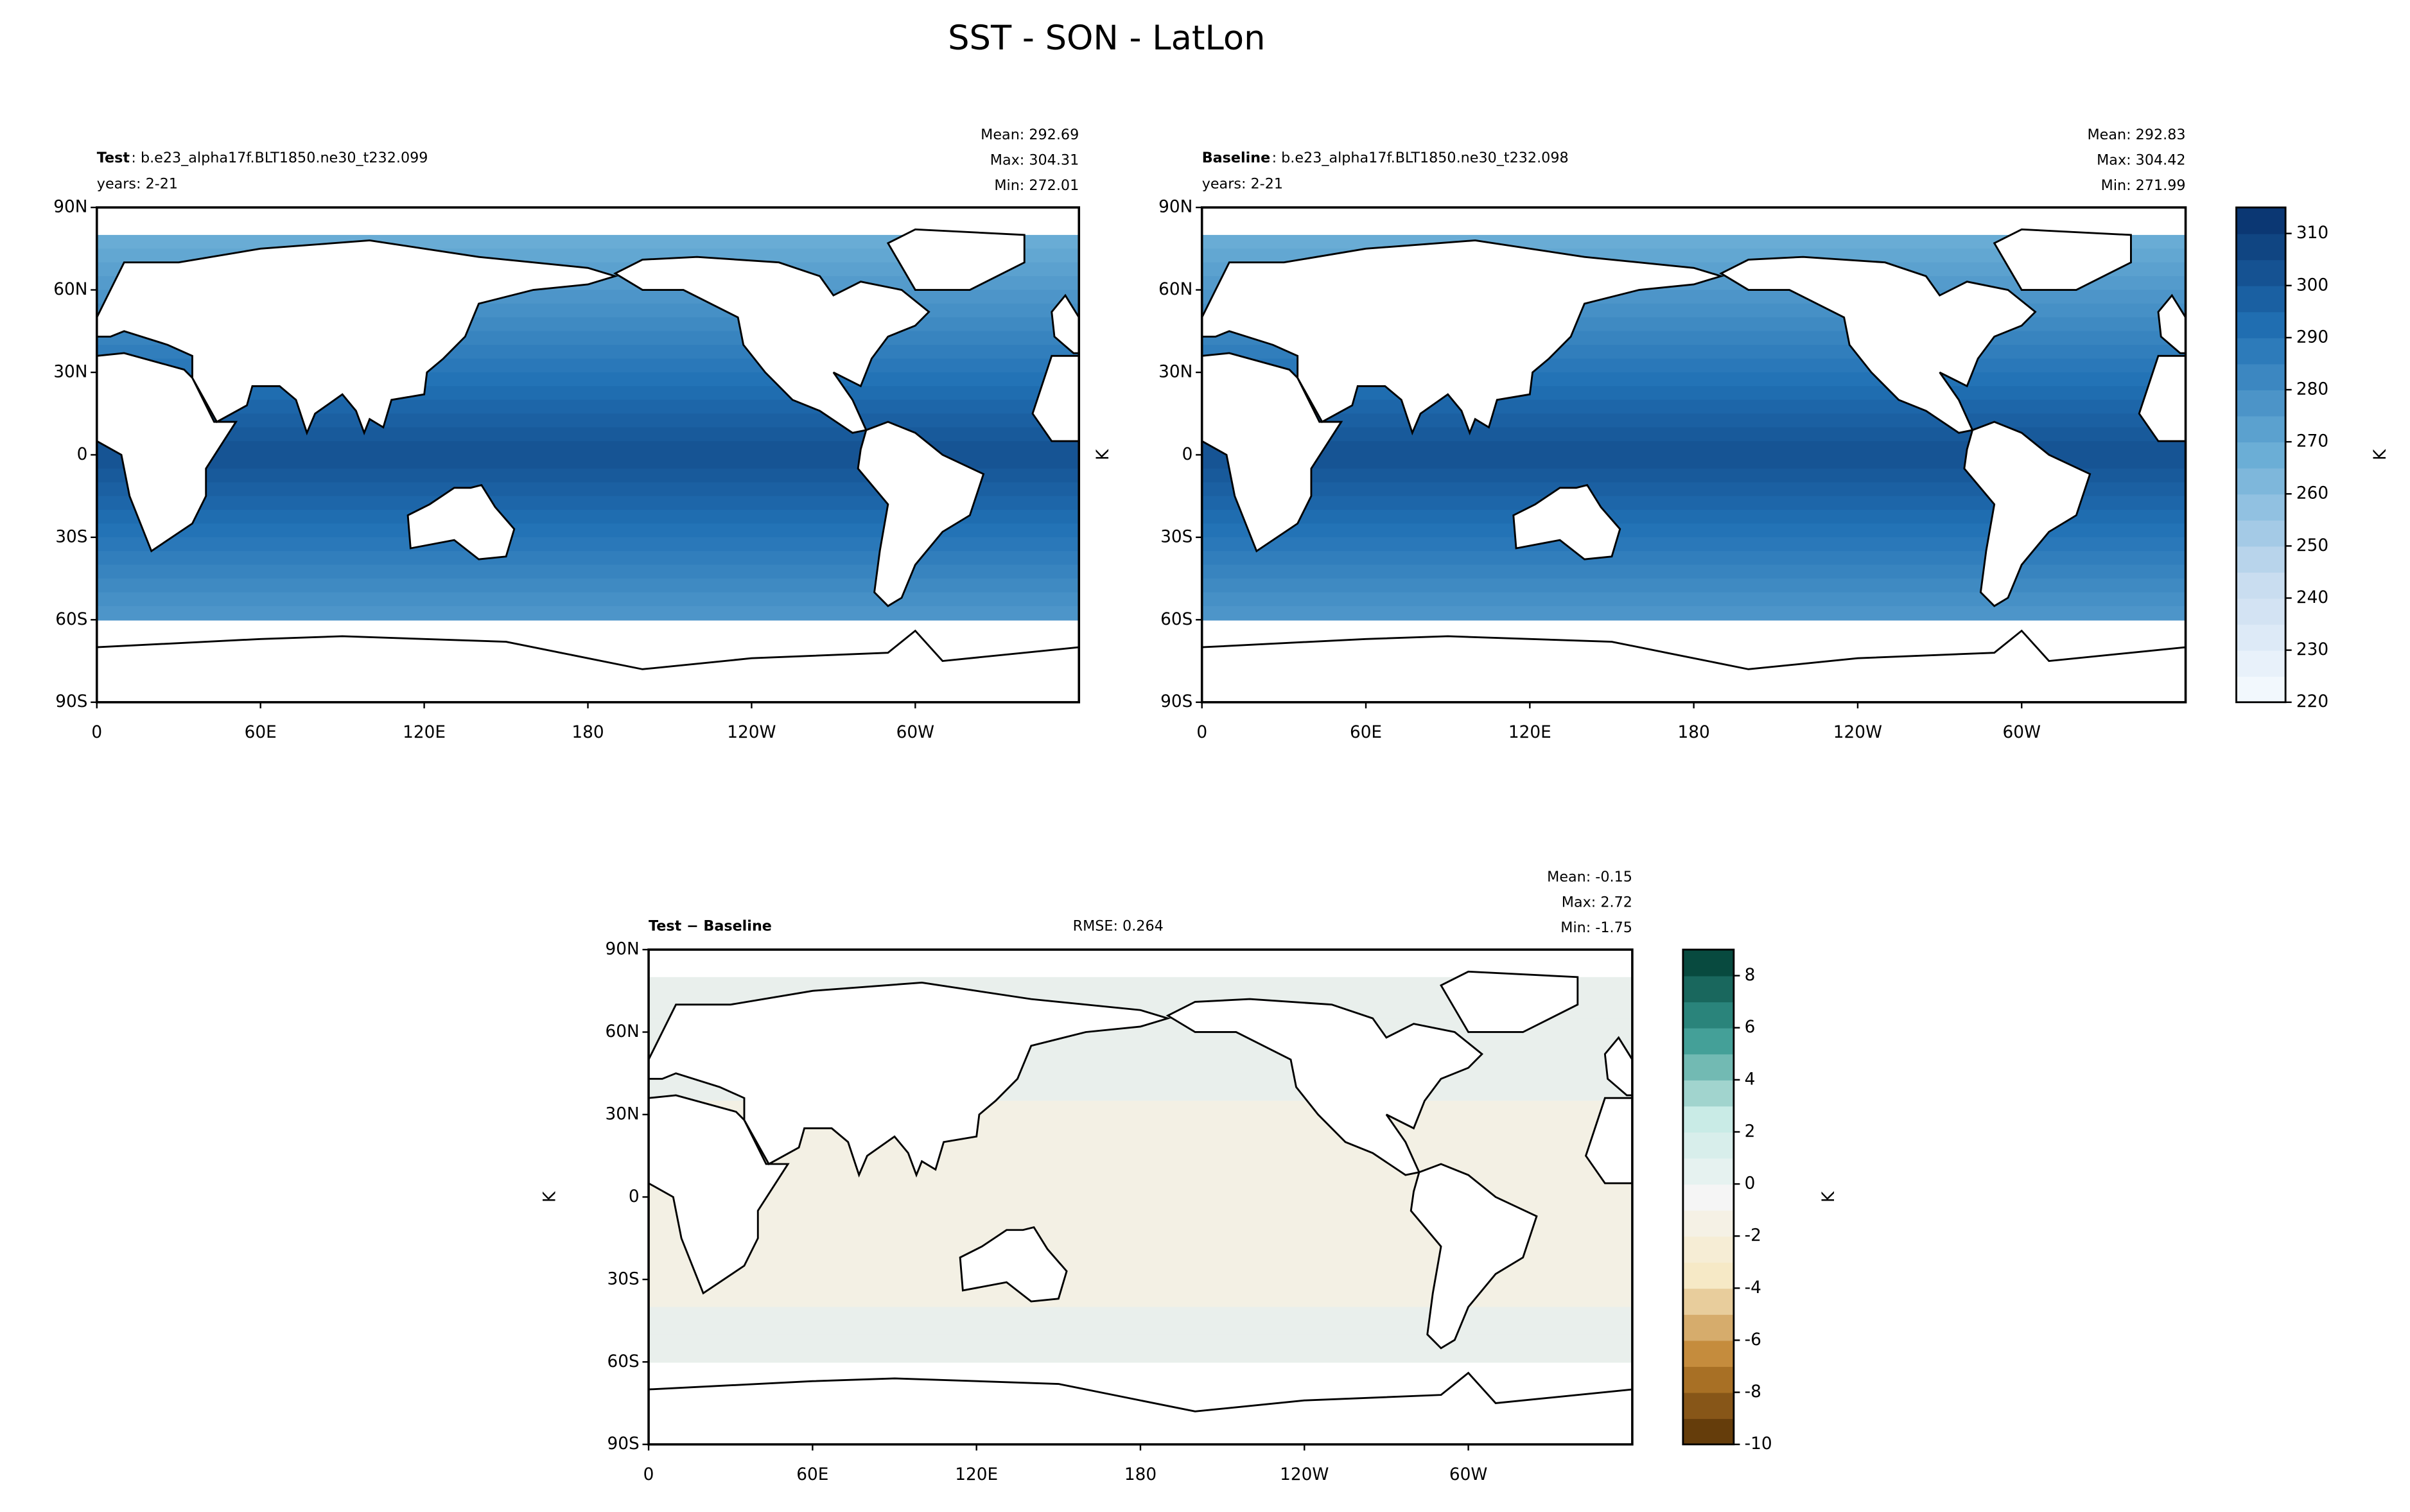 The width and height of the screenshot is (2410, 1512). I want to click on colorbar-tick-label: -2, so click(1753, 1236).